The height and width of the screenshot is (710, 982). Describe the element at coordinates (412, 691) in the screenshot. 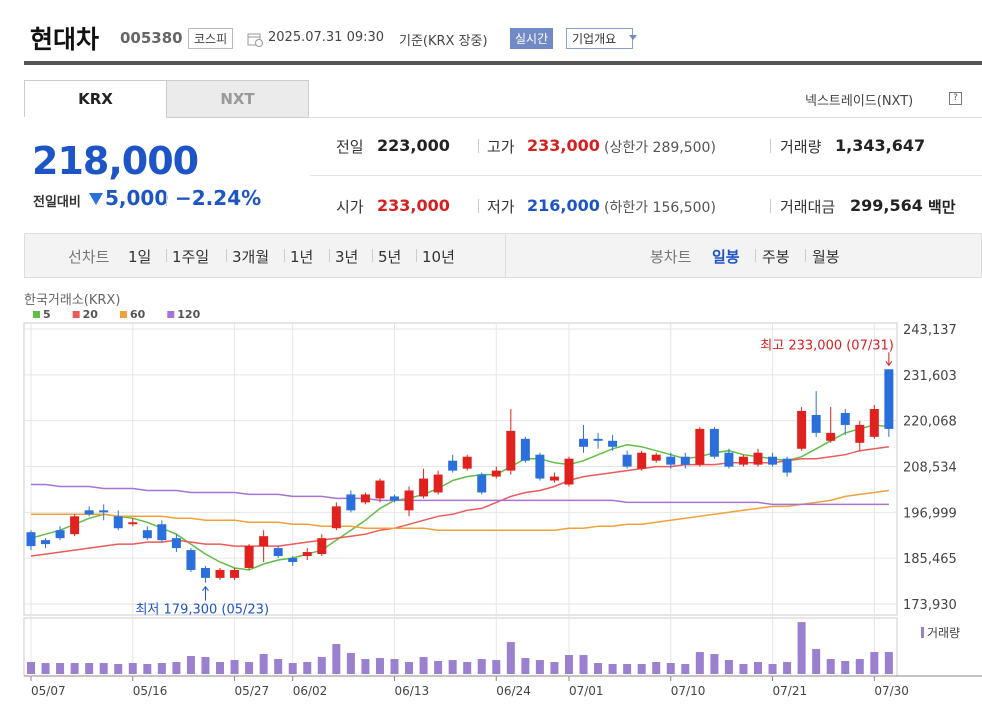

I see `x-tick-label: 06/13` at that location.